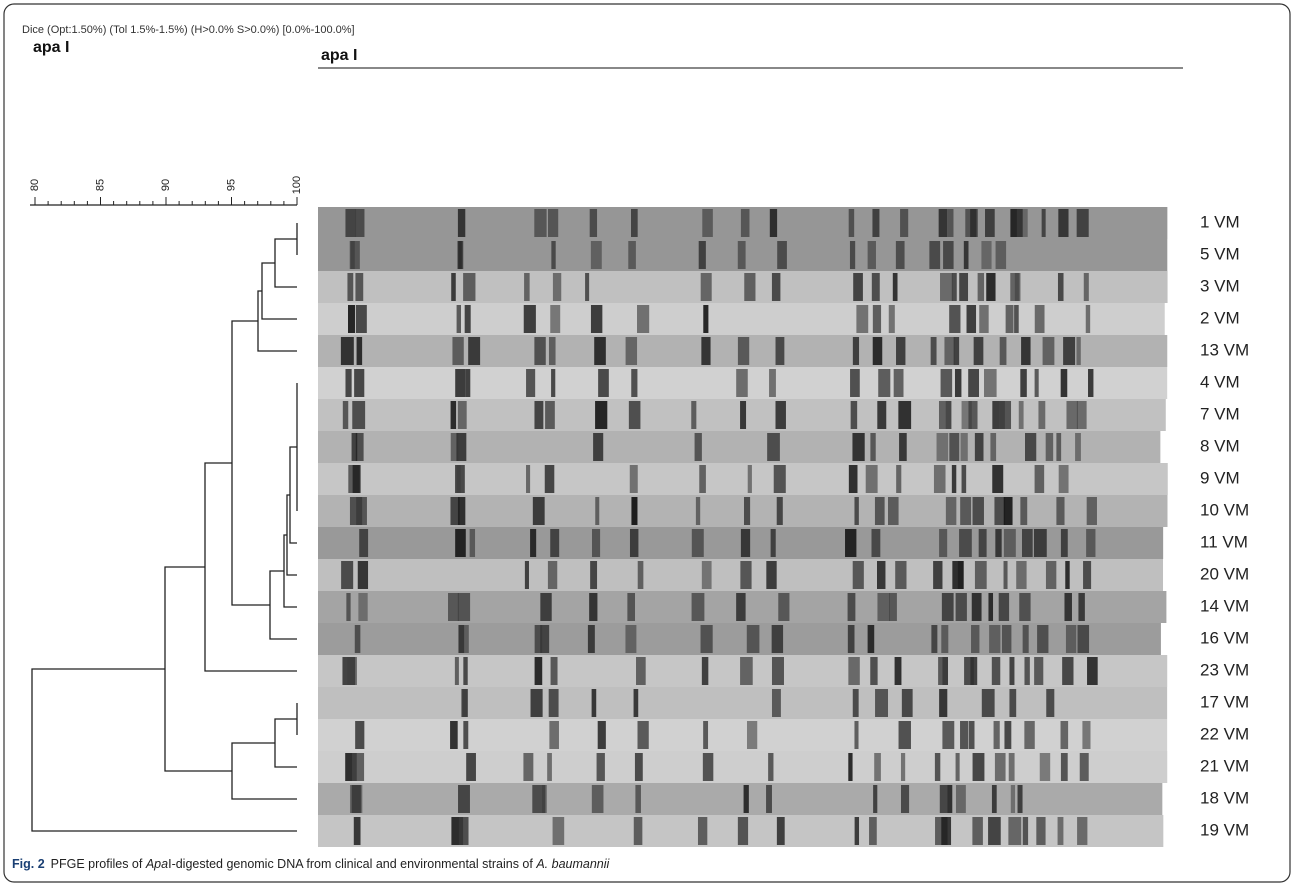 The width and height of the screenshot is (1295, 890). Describe the element at coordinates (1220, 285) in the screenshot. I see `strain-label: 3 VM` at that location.